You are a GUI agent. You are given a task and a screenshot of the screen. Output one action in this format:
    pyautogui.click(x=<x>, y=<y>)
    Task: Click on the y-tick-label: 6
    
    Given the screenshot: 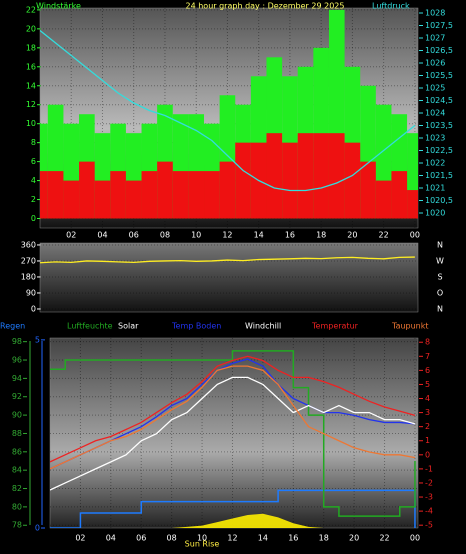 What is the action you would take?
    pyautogui.click(x=33, y=161)
    